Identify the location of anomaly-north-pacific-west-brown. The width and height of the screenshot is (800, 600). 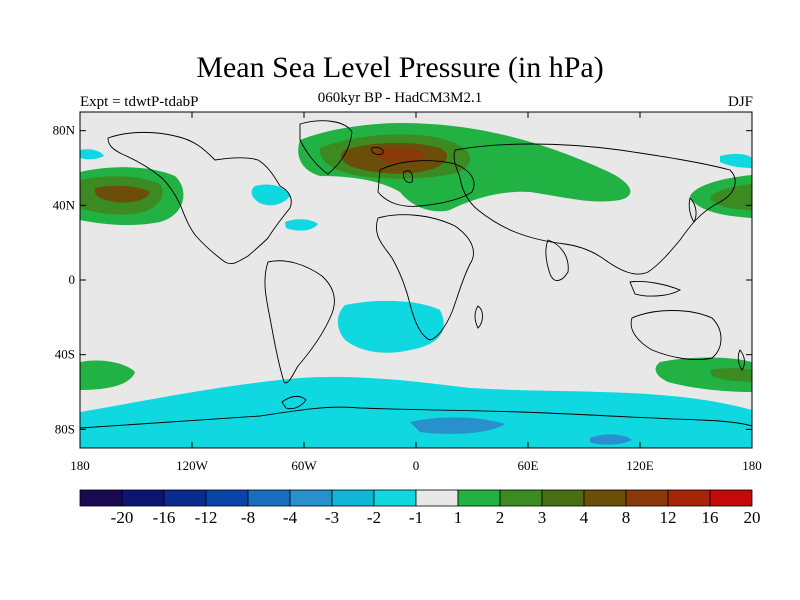
(122, 194).